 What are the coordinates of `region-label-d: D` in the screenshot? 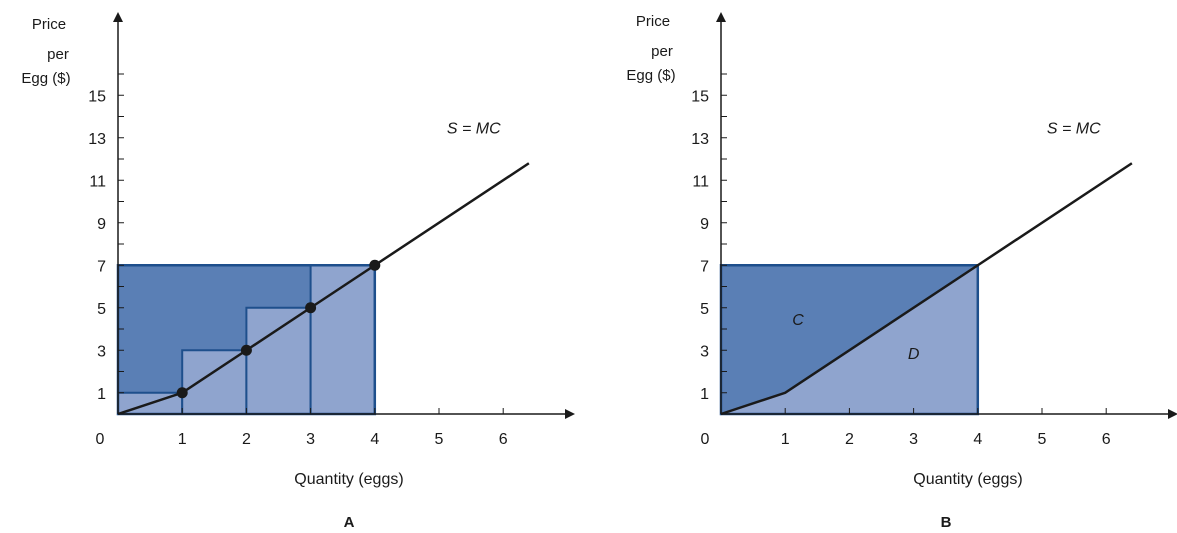 It's located at (914, 354).